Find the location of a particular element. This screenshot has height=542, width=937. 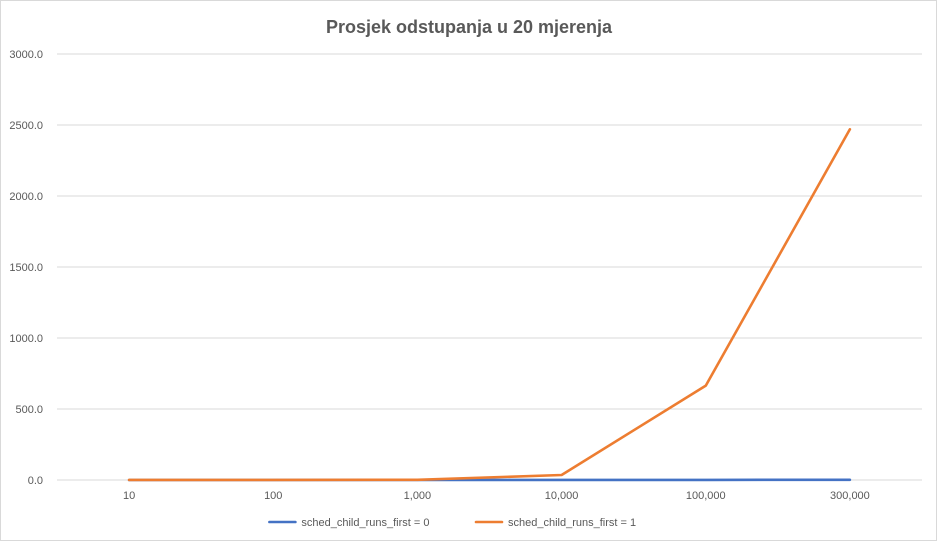

x-tick-label: 300,000 is located at coordinates (850, 496).